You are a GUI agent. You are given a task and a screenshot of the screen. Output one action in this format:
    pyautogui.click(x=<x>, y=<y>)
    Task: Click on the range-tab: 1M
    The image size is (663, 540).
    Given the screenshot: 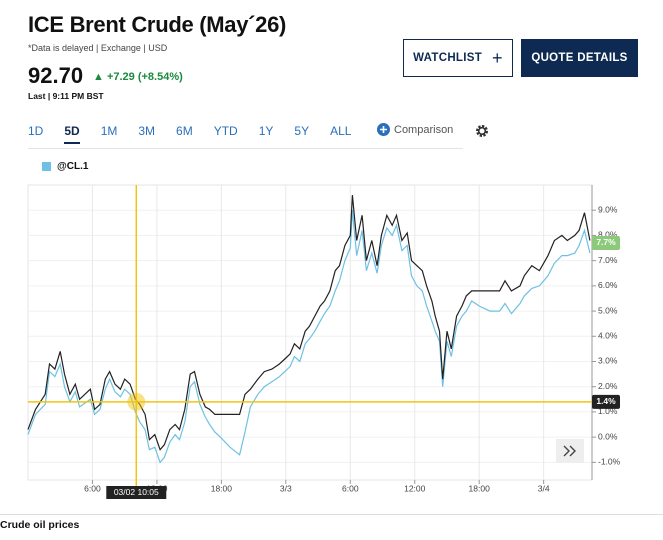 What is the action you would take?
    pyautogui.click(x=109, y=131)
    